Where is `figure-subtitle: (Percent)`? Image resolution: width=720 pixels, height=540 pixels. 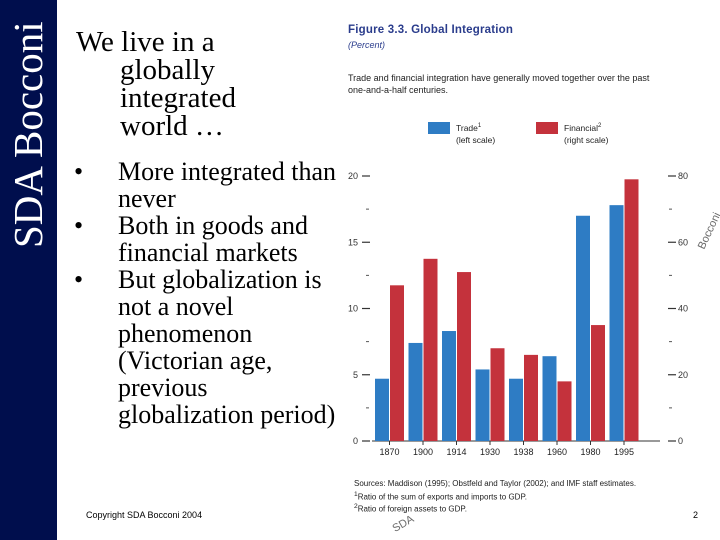
figure-subtitle: (Percent) is located at coordinates (367, 45).